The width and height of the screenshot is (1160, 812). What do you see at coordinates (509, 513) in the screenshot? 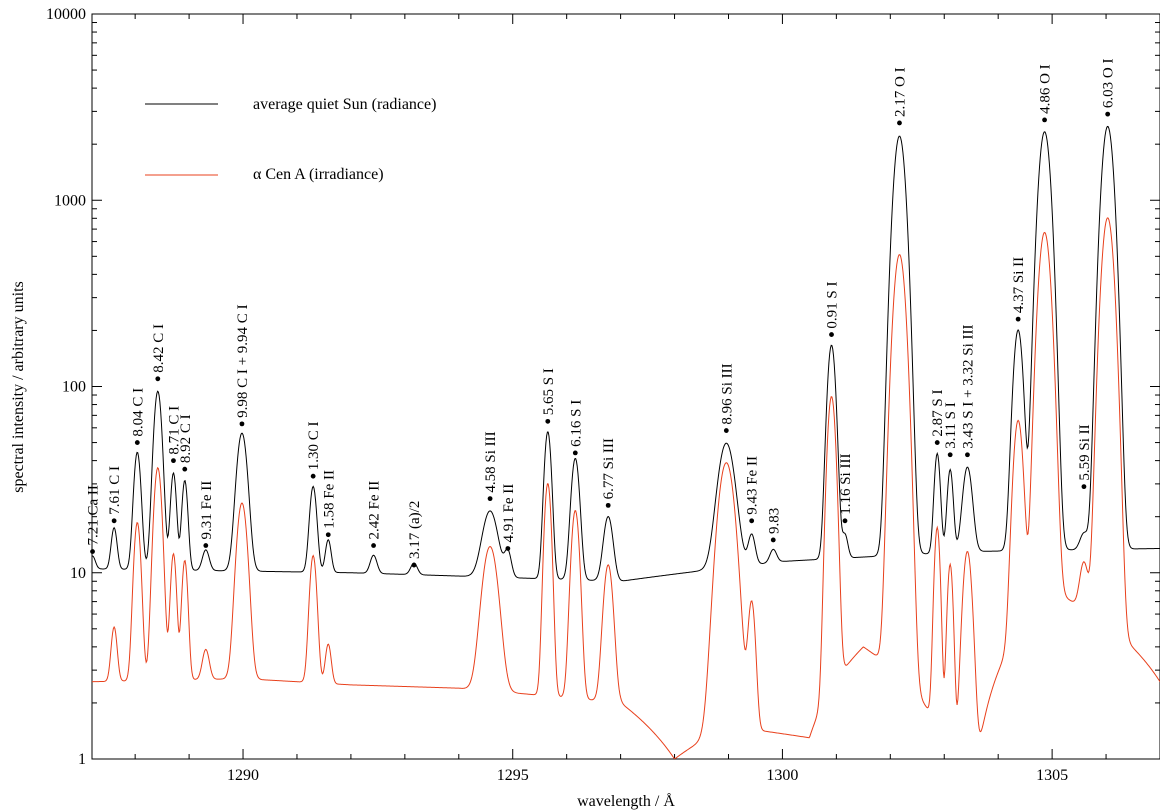
I see `annotation-label: 4.91 Fe II` at bounding box center [509, 513].